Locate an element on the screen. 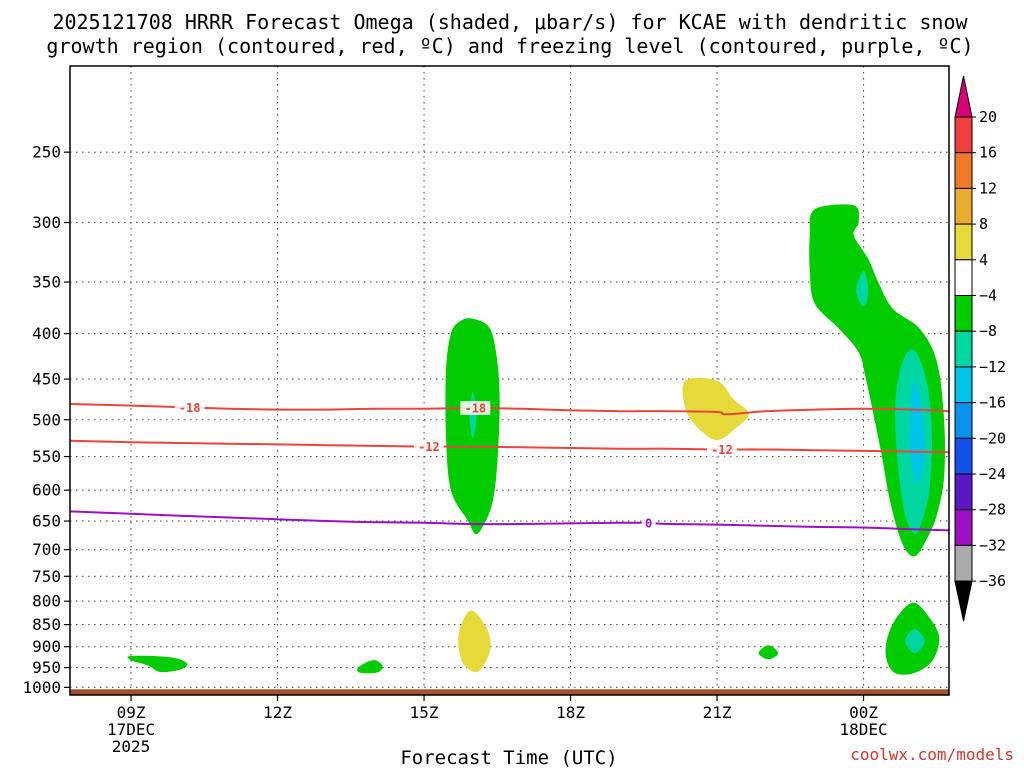 The height and width of the screenshot is (768, 1024). y-tick-label: 650 is located at coordinates (46, 521).